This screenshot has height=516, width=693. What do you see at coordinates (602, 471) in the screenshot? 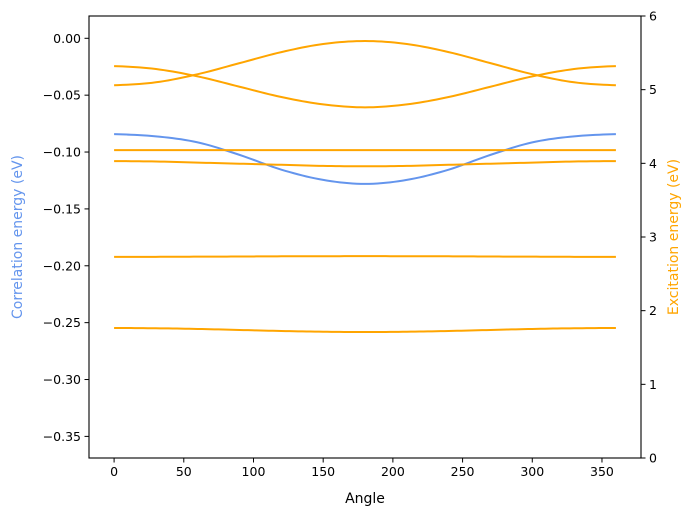
I see `x-tick-label: 350` at bounding box center [602, 471].